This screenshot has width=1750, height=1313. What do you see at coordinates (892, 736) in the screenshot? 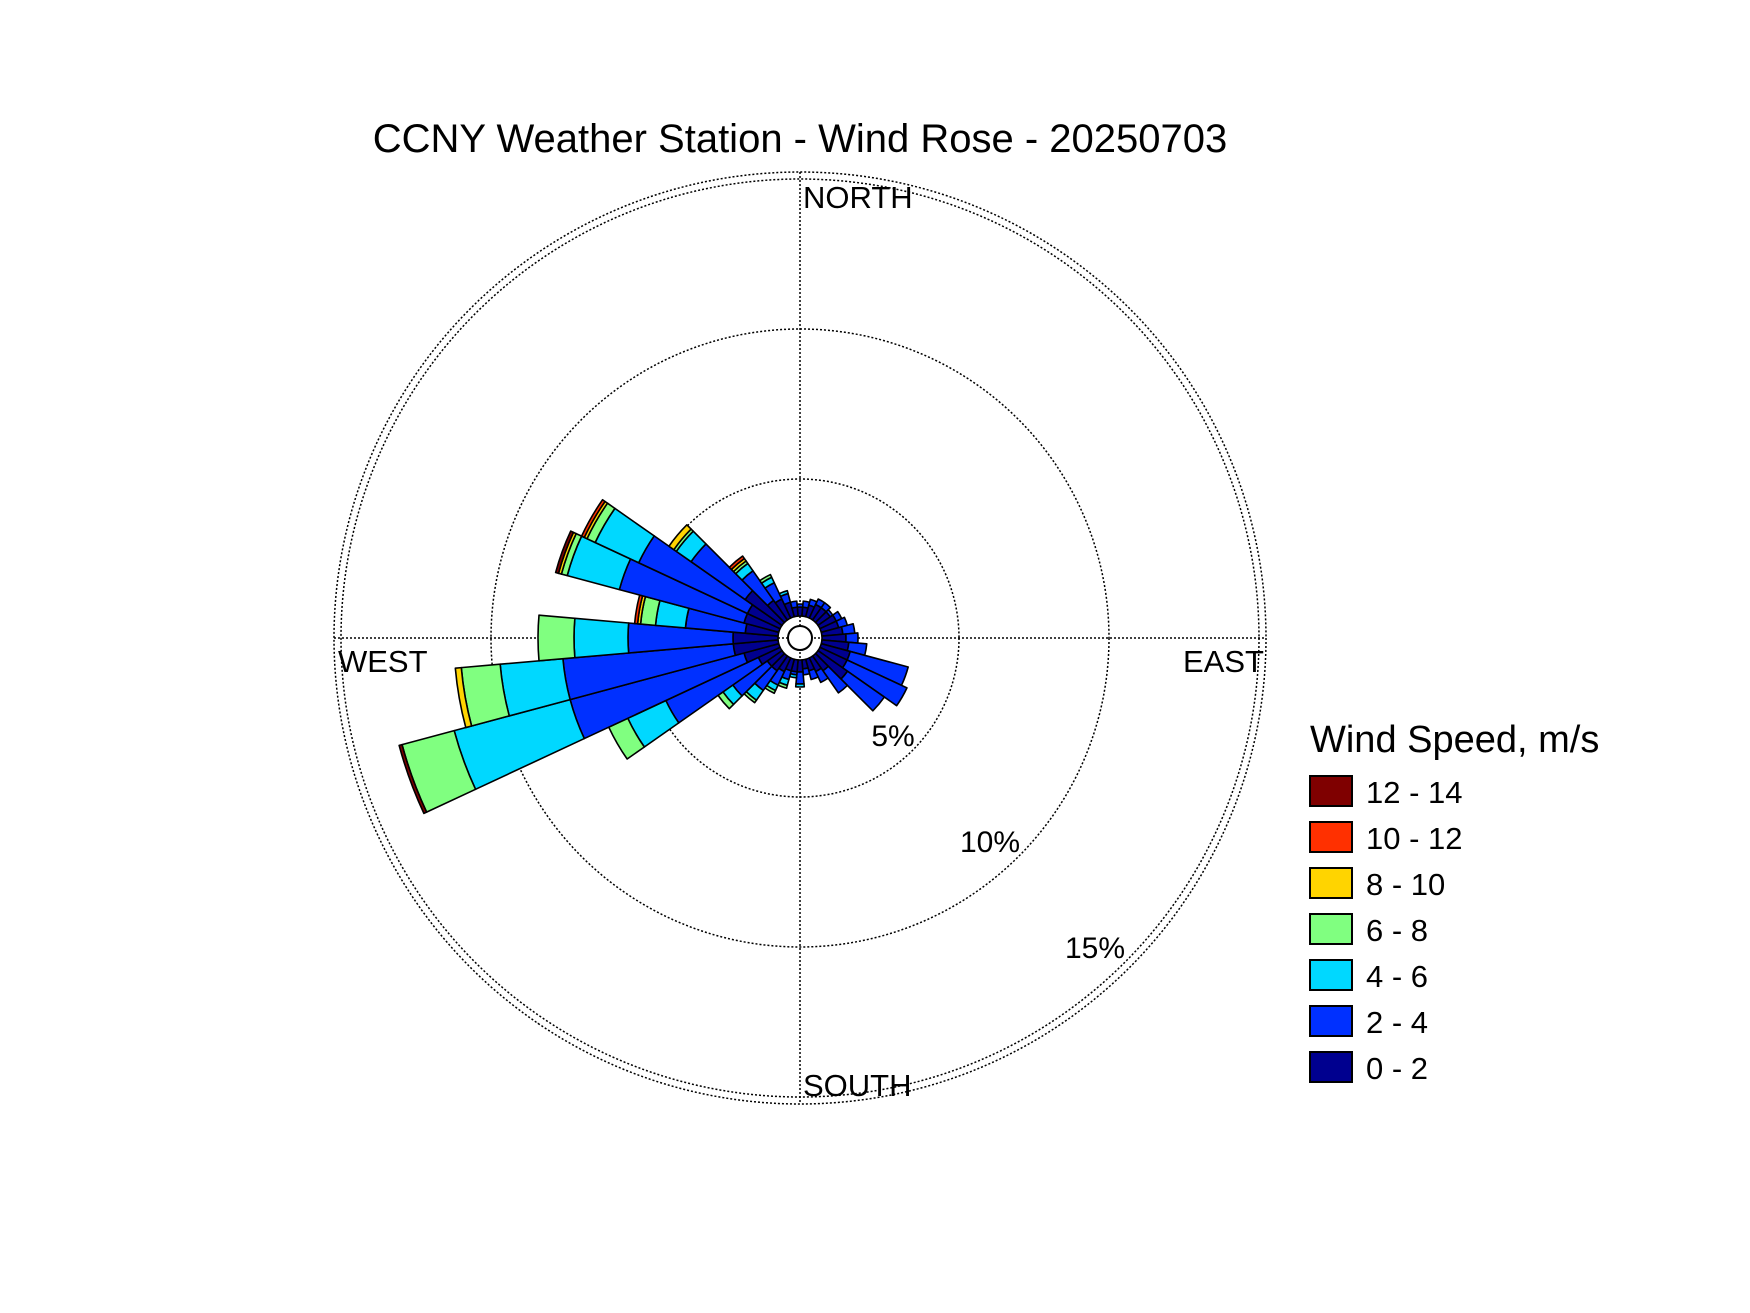
I see `ring-label-5: 5%` at bounding box center [892, 736].